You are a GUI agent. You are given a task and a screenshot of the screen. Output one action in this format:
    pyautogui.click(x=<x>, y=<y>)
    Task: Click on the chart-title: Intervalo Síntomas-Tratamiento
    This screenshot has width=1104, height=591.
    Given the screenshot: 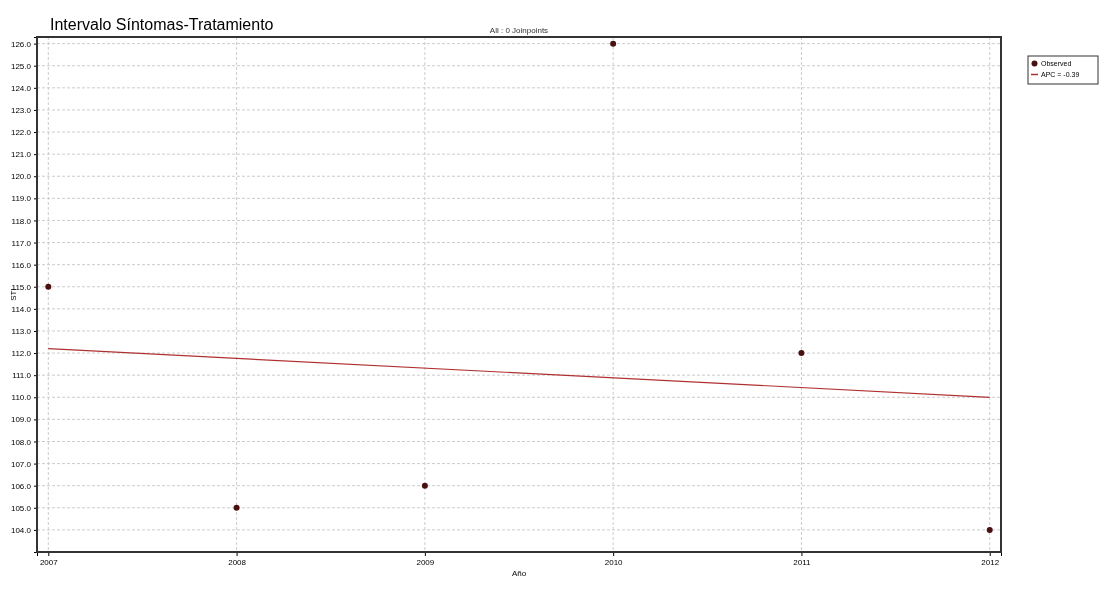 What is the action you would take?
    pyautogui.click(x=162, y=24)
    